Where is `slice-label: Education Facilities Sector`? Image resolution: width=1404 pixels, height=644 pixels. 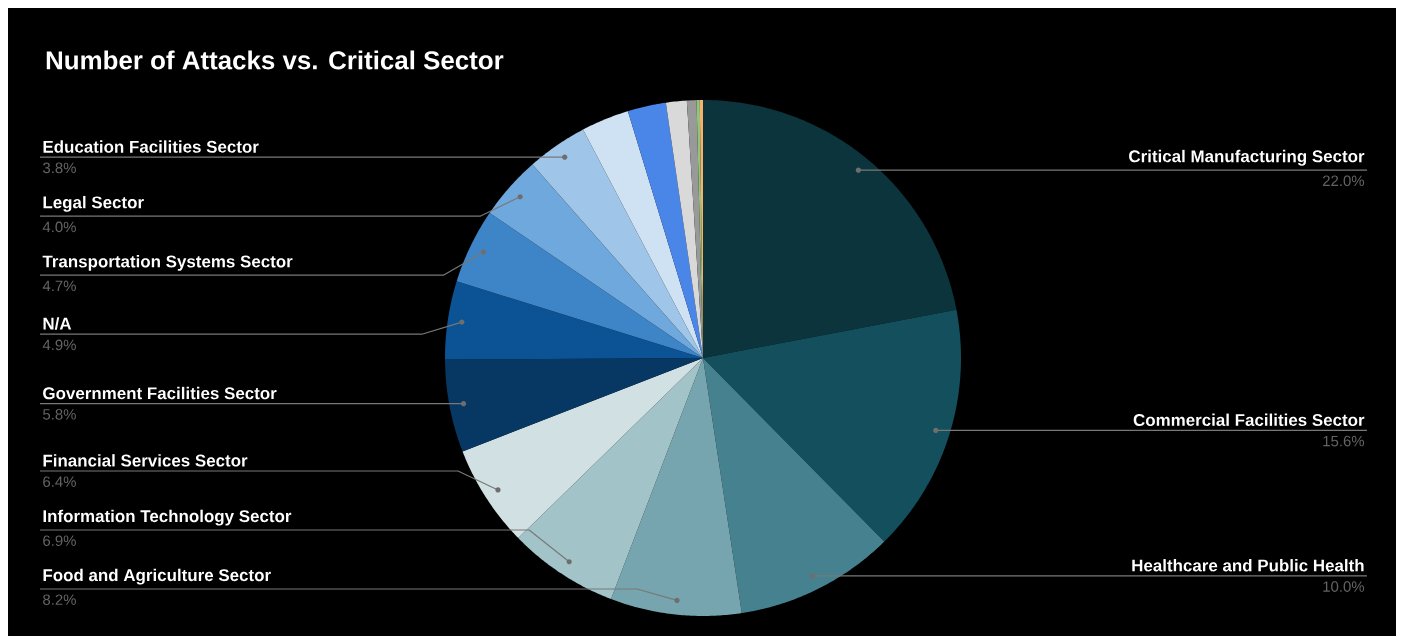 slice-label: Education Facilities Sector is located at coordinates (151, 146).